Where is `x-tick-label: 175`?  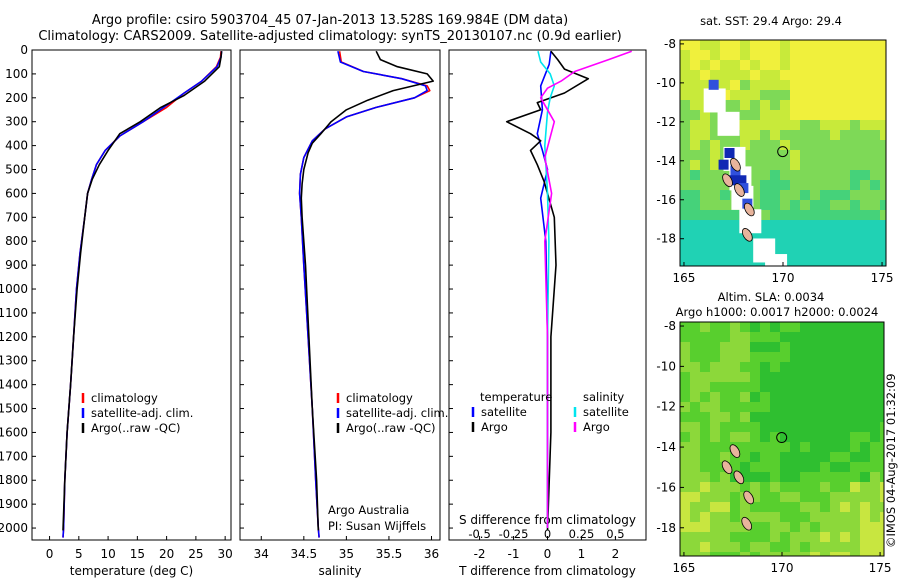
x-tick-label: 175 is located at coordinates (880, 568).